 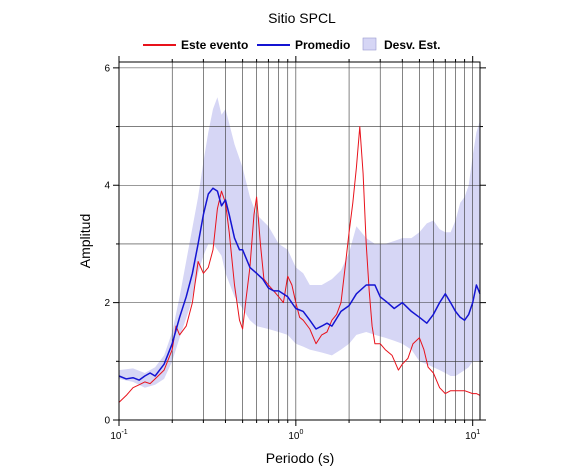 What do you see at coordinates (107, 186) in the screenshot?
I see `y-tick-label: 4` at bounding box center [107, 186].